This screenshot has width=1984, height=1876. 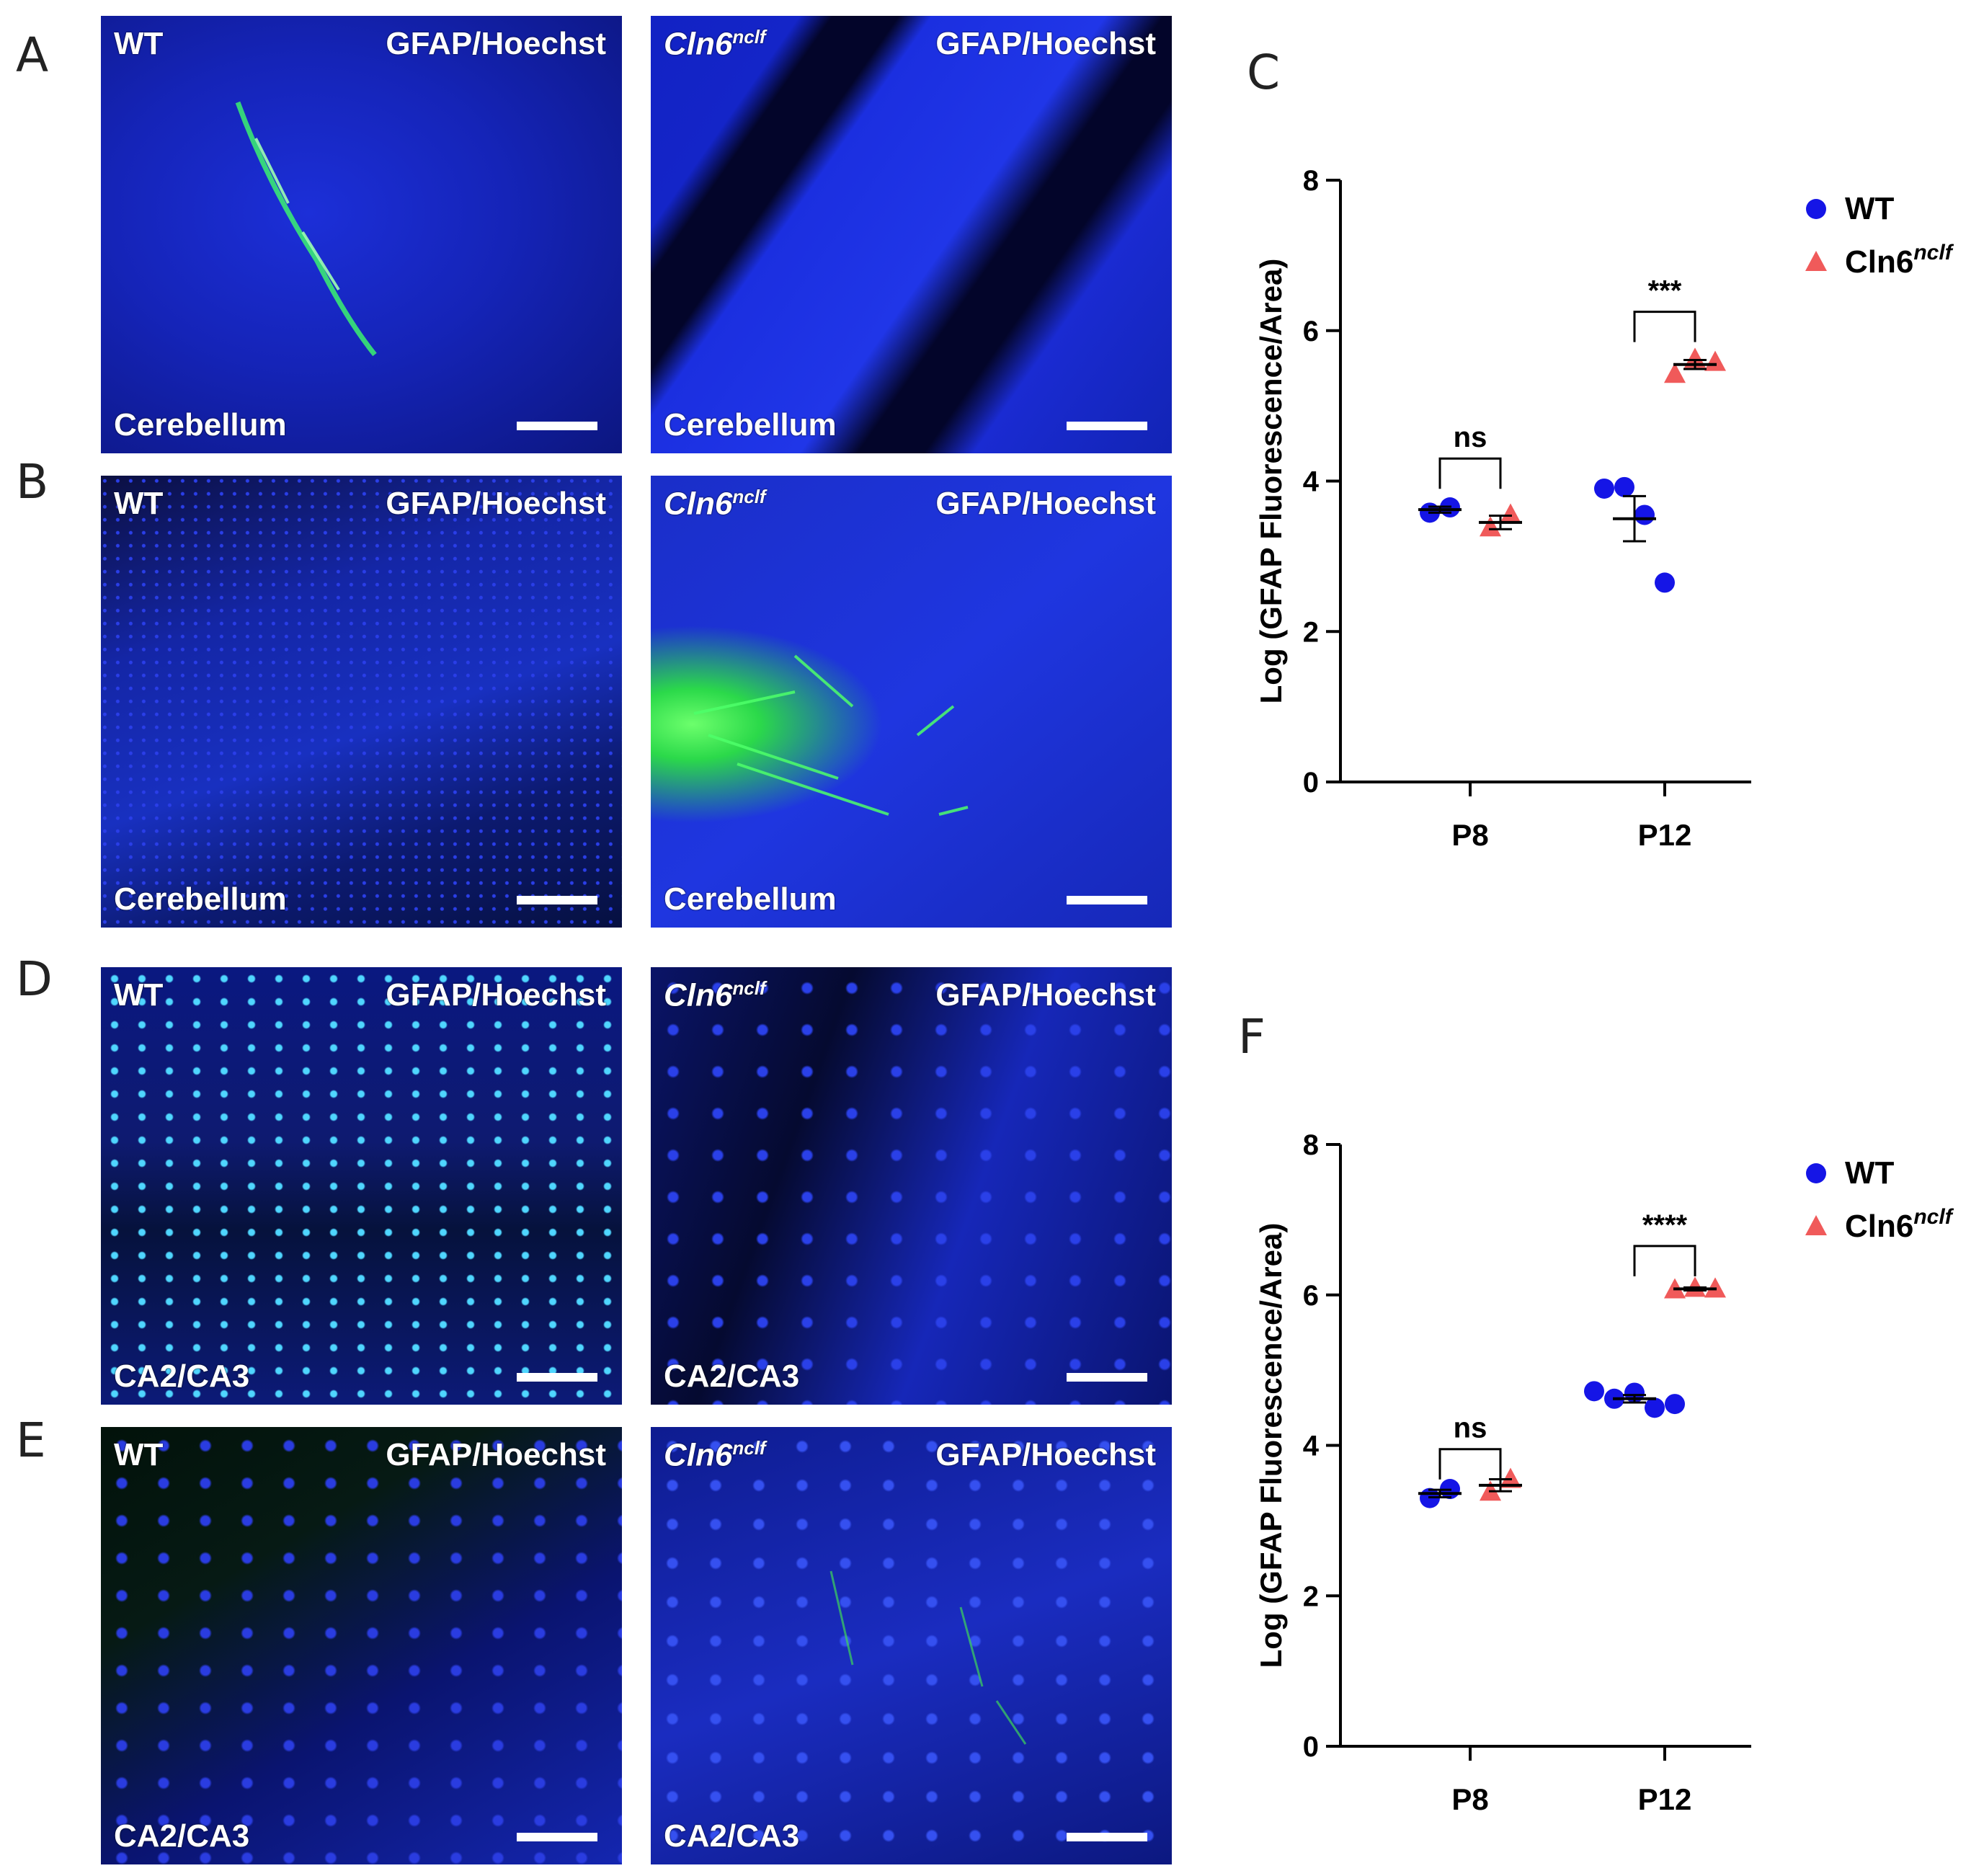 I want to click on significance-bracket: ***, so click(x=1665, y=308).